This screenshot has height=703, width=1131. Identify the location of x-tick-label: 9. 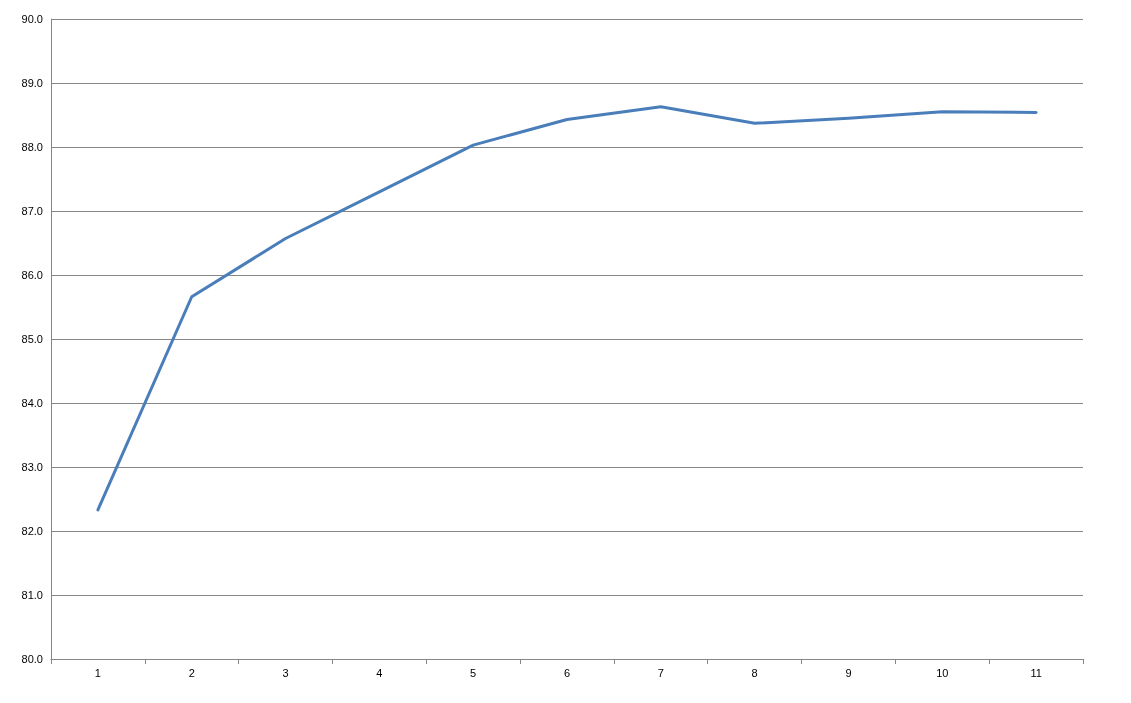
(848, 672).